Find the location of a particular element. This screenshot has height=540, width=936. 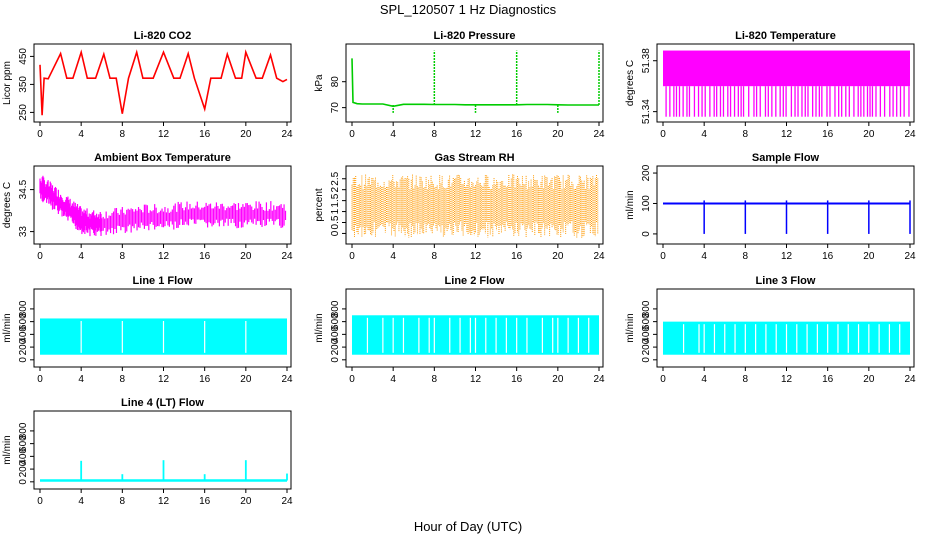

panel-6: Sample Flow ml/min 0 4 8 12 16 20 24 0 100 200 is located at coordinates (770, 207).